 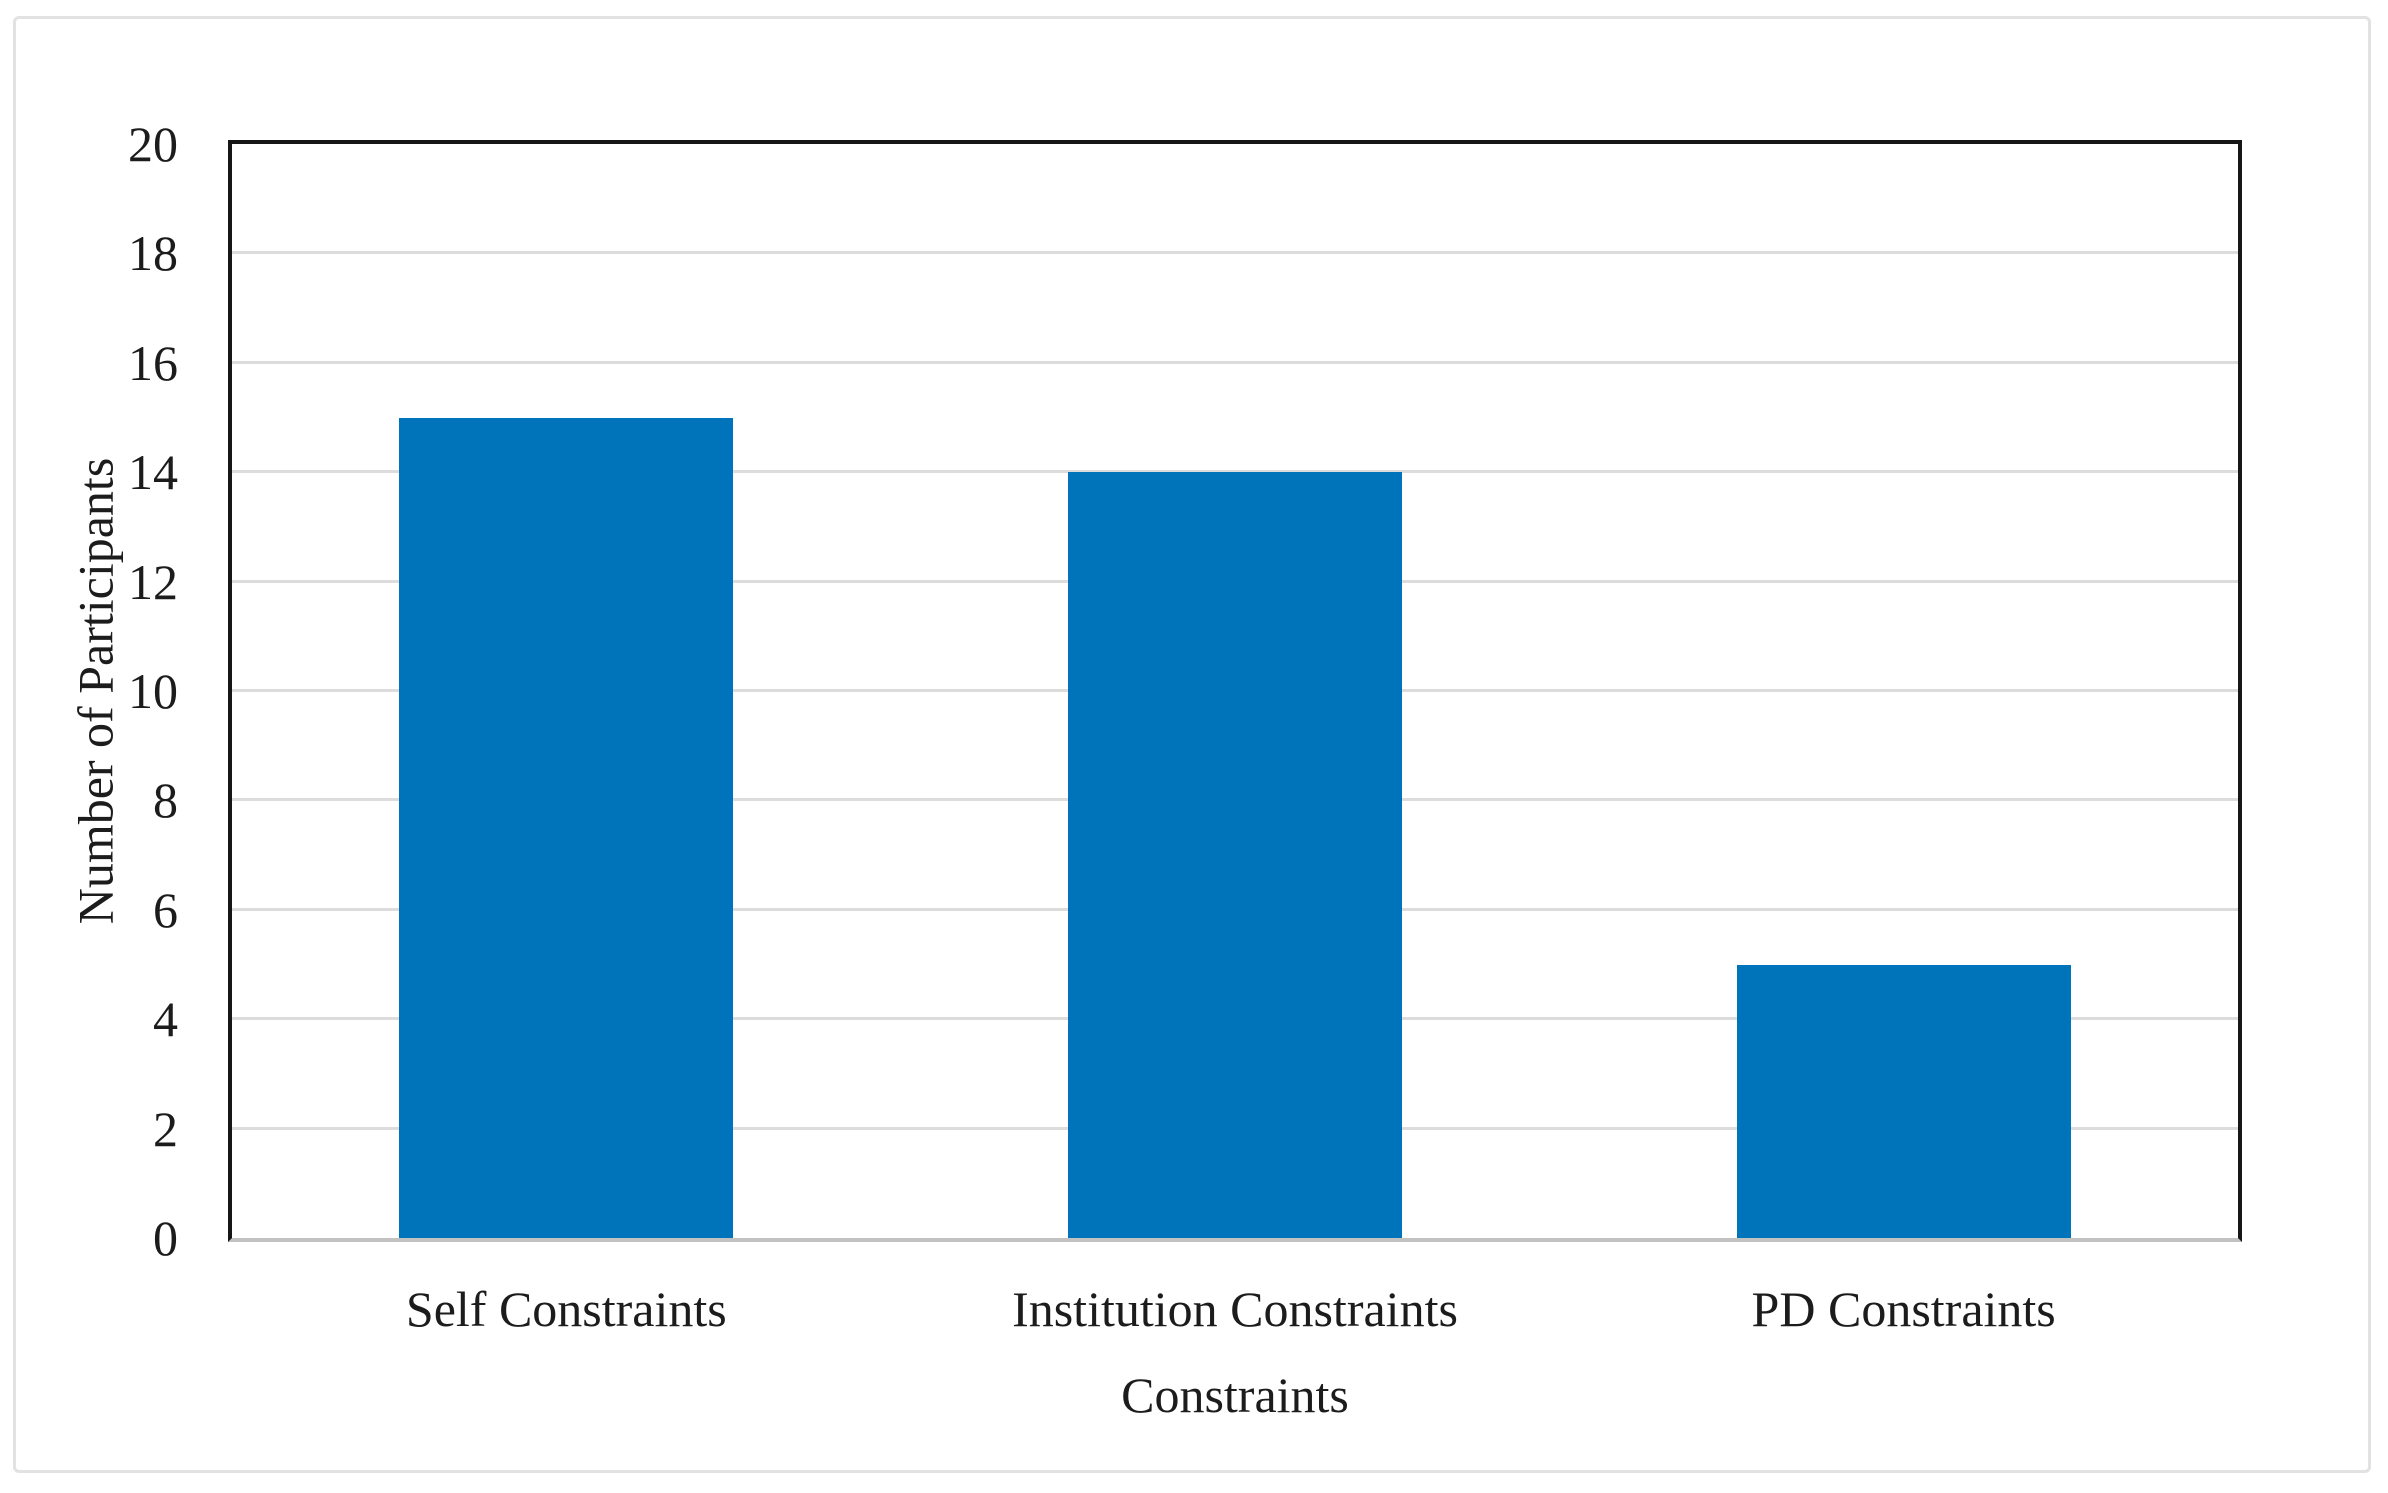 I want to click on x-category-label-pd-constraints: PD Constraints, so click(x=1903, y=1309).